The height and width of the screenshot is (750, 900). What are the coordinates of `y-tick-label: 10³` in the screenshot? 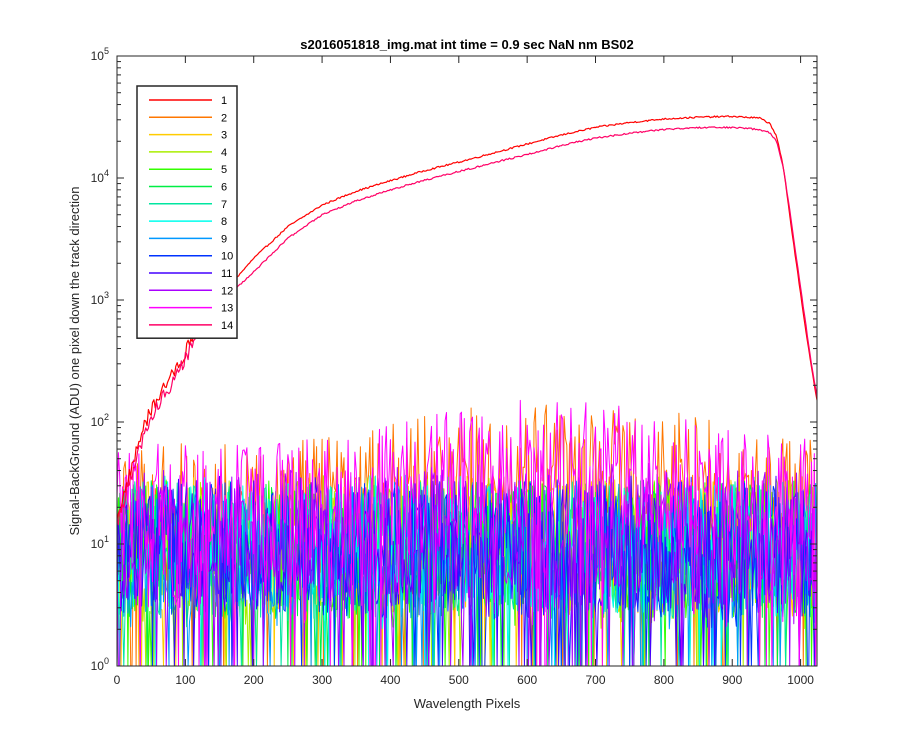 It's located at (100, 298).